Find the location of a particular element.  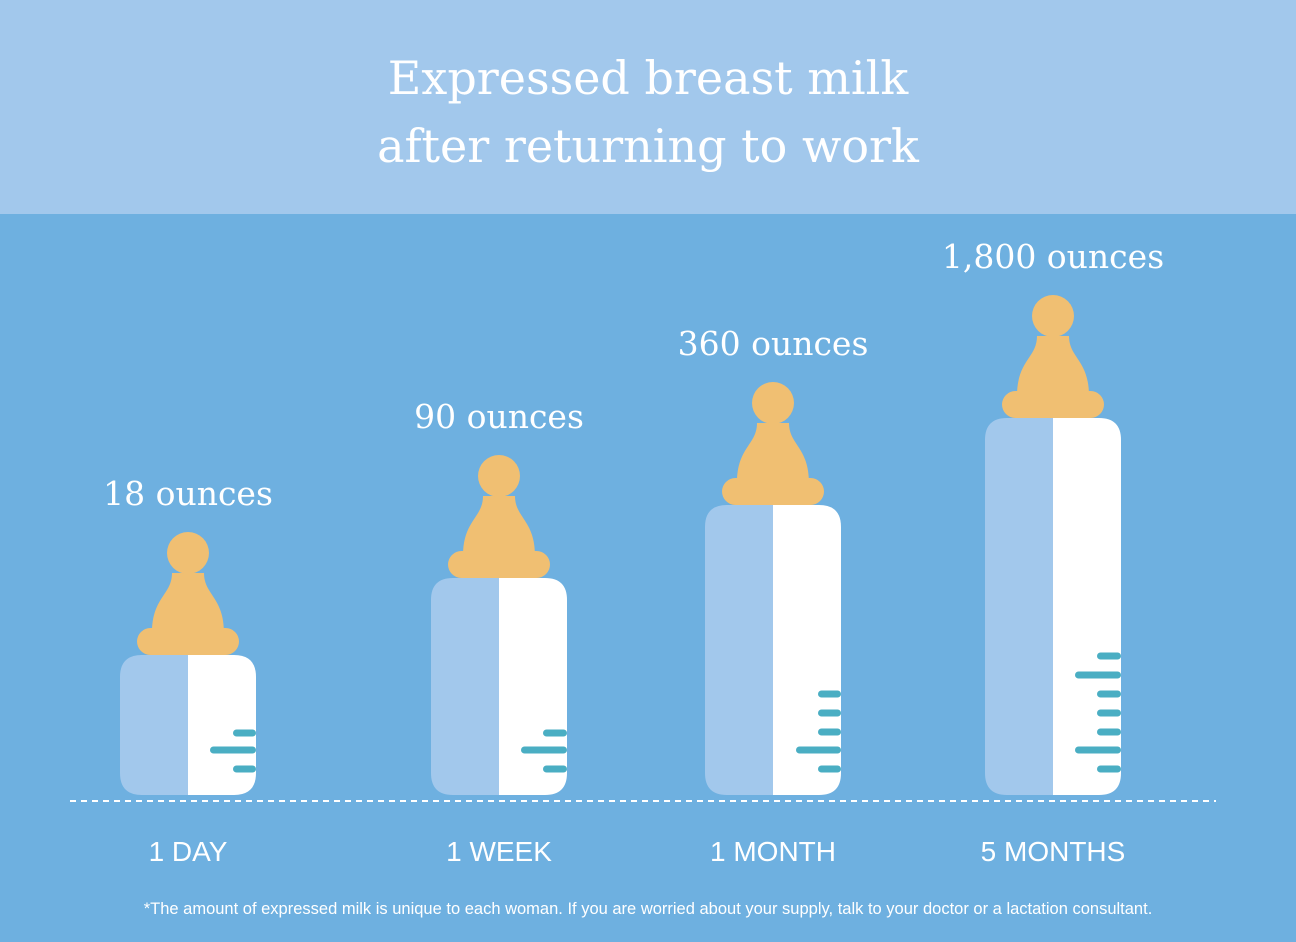

title-line-1: Expressed breast milk is located at coordinates (648, 78).